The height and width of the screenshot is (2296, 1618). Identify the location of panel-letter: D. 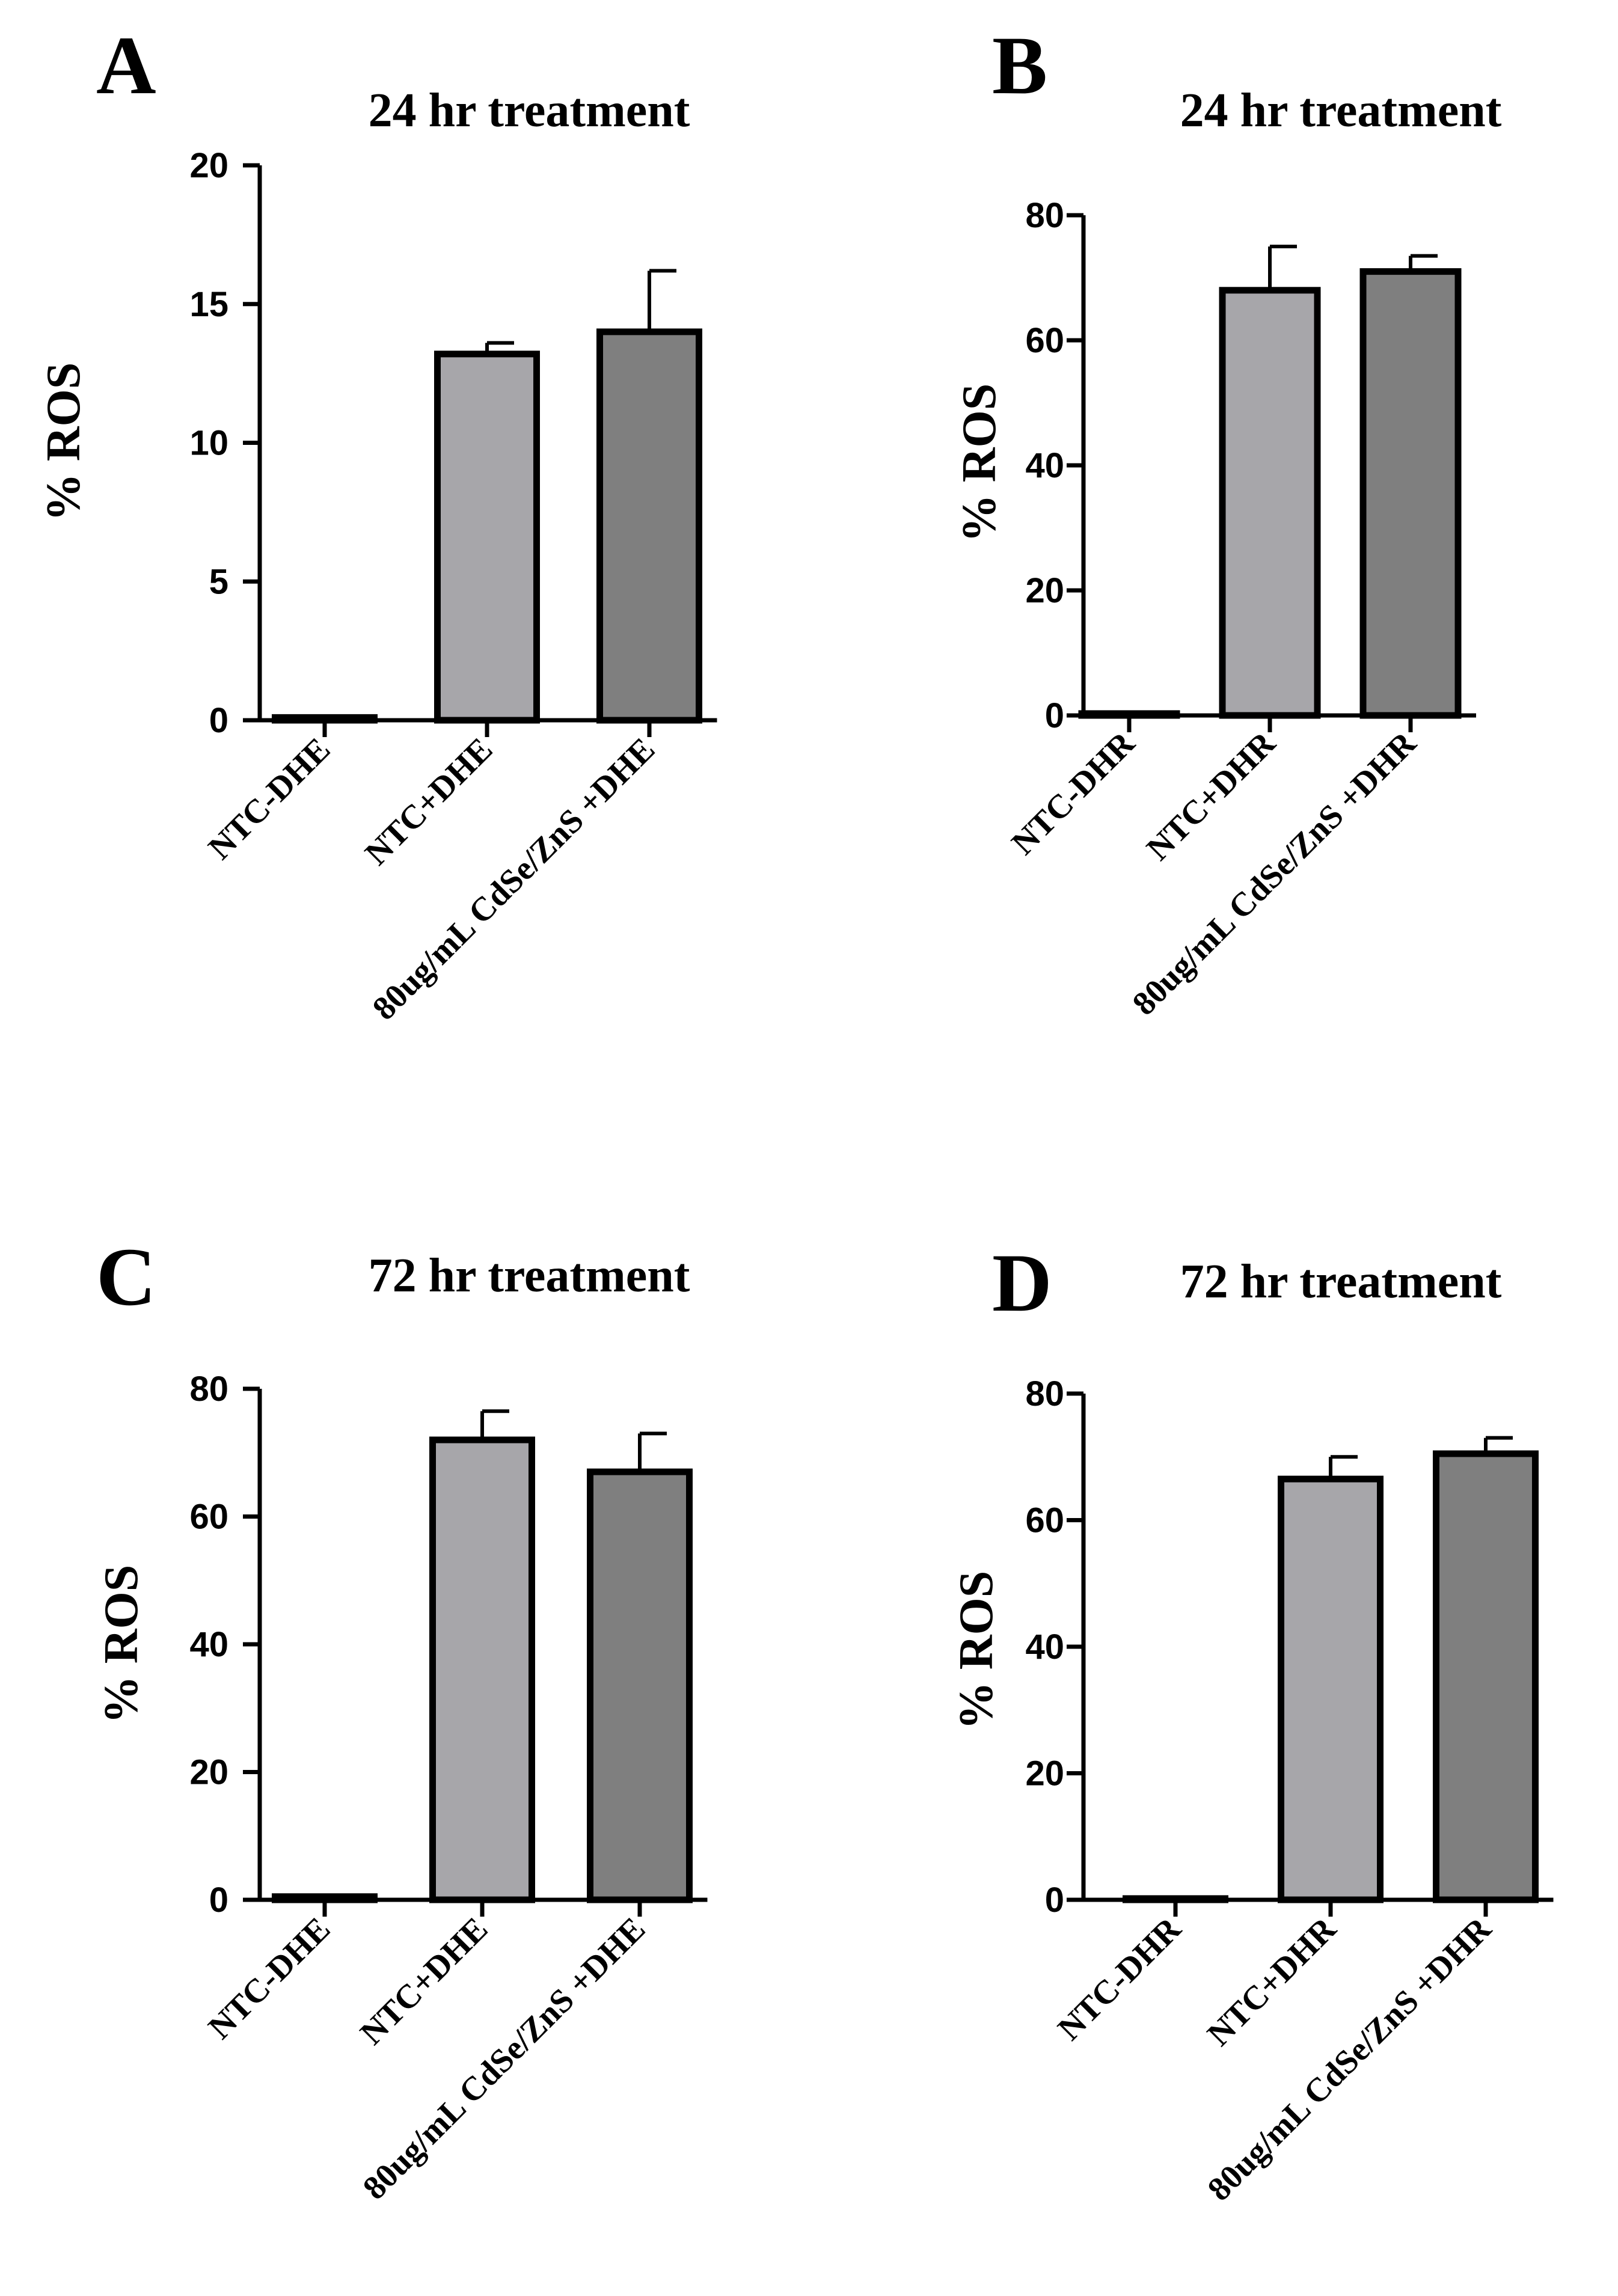
(1022, 1283).